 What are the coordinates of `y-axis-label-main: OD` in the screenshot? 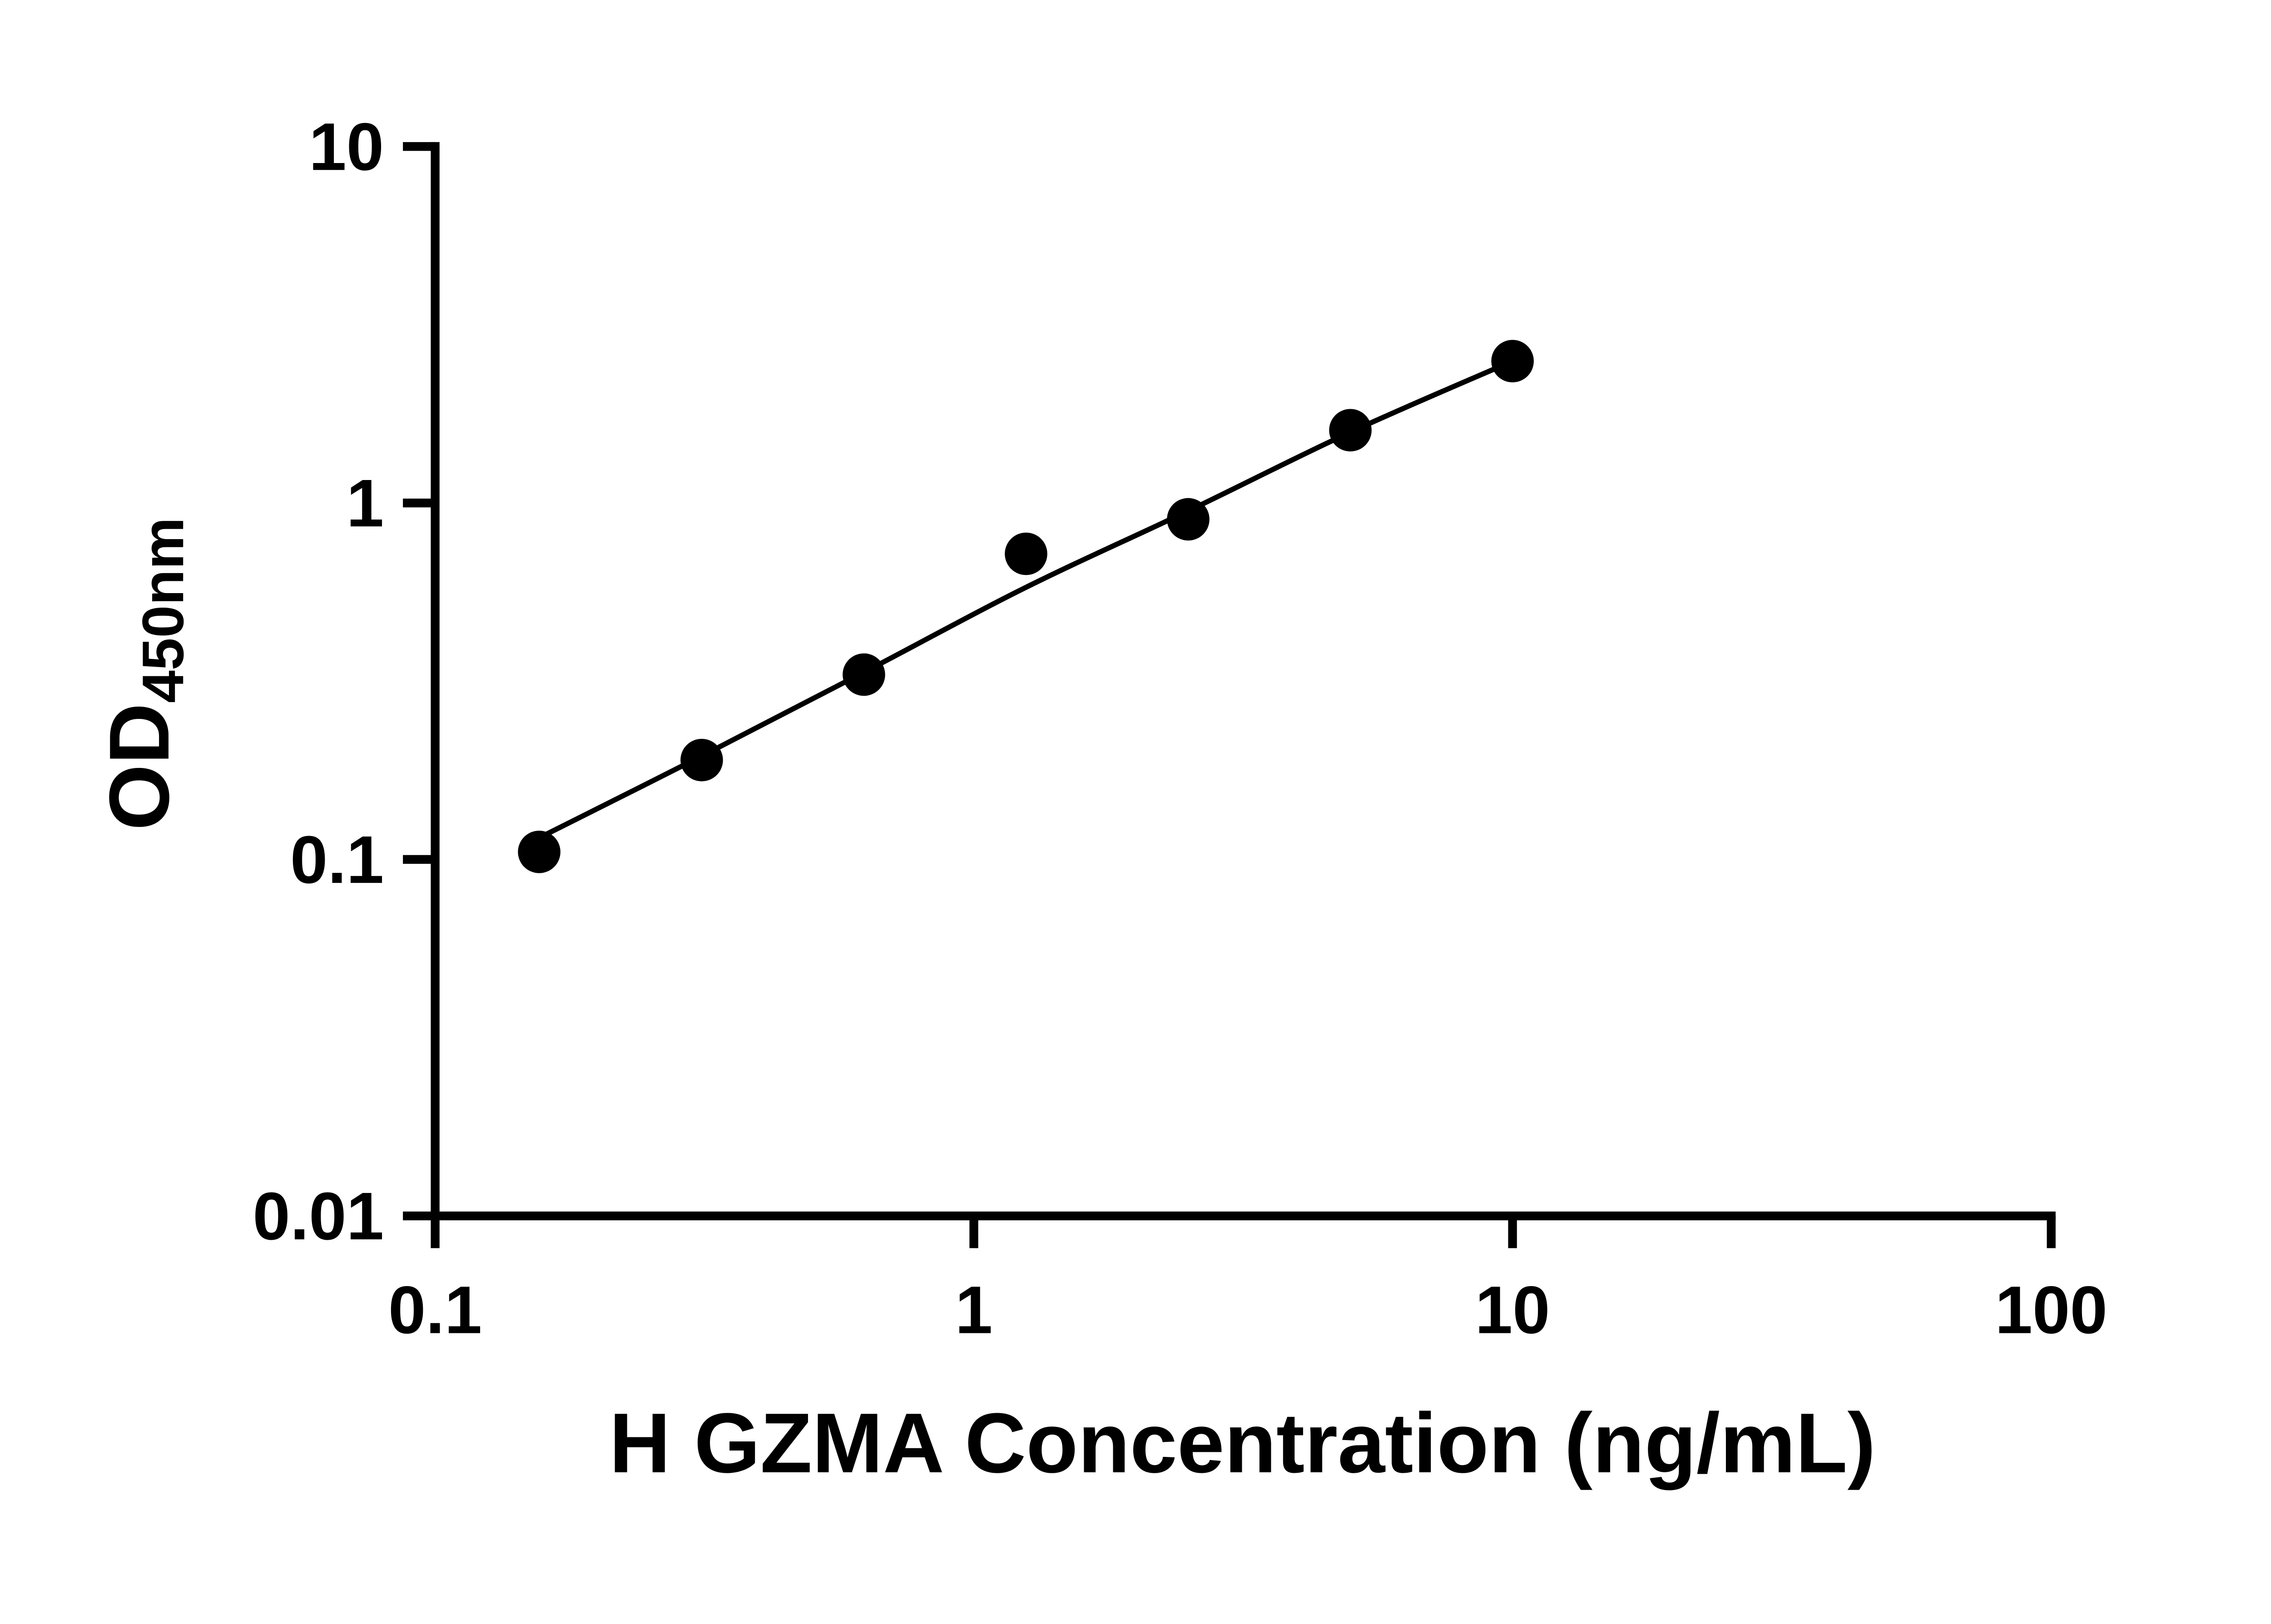 It's located at (139, 767).